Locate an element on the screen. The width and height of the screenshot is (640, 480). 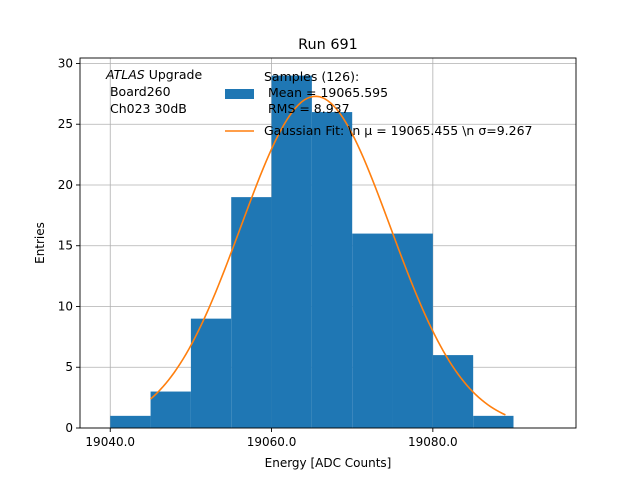
annotation-line-1: ATLAS Upgrade is located at coordinates (153, 74).